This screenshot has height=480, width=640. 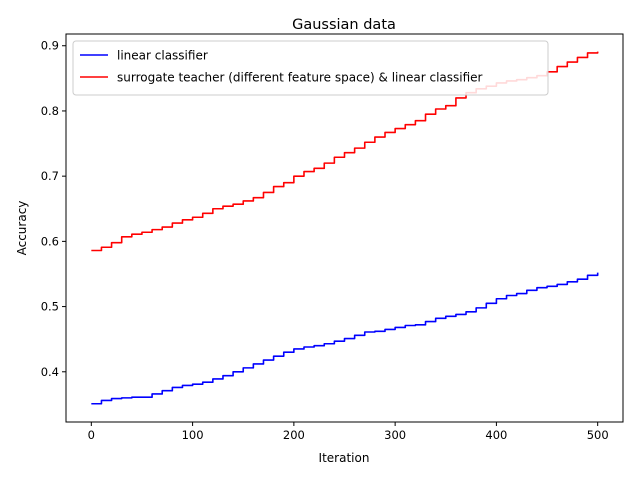 What do you see at coordinates (395, 435) in the screenshot?
I see `x-tick-label-3: 300` at bounding box center [395, 435].